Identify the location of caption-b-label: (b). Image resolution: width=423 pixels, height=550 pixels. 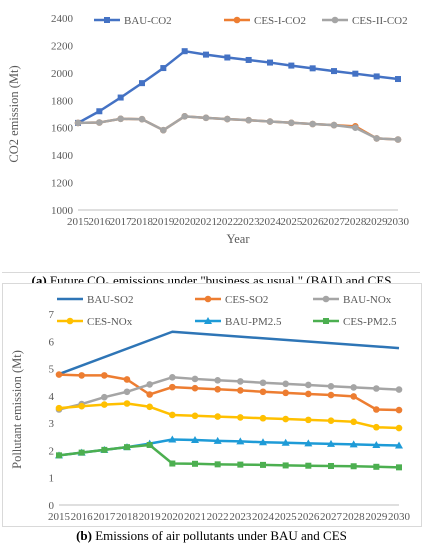
(84, 535).